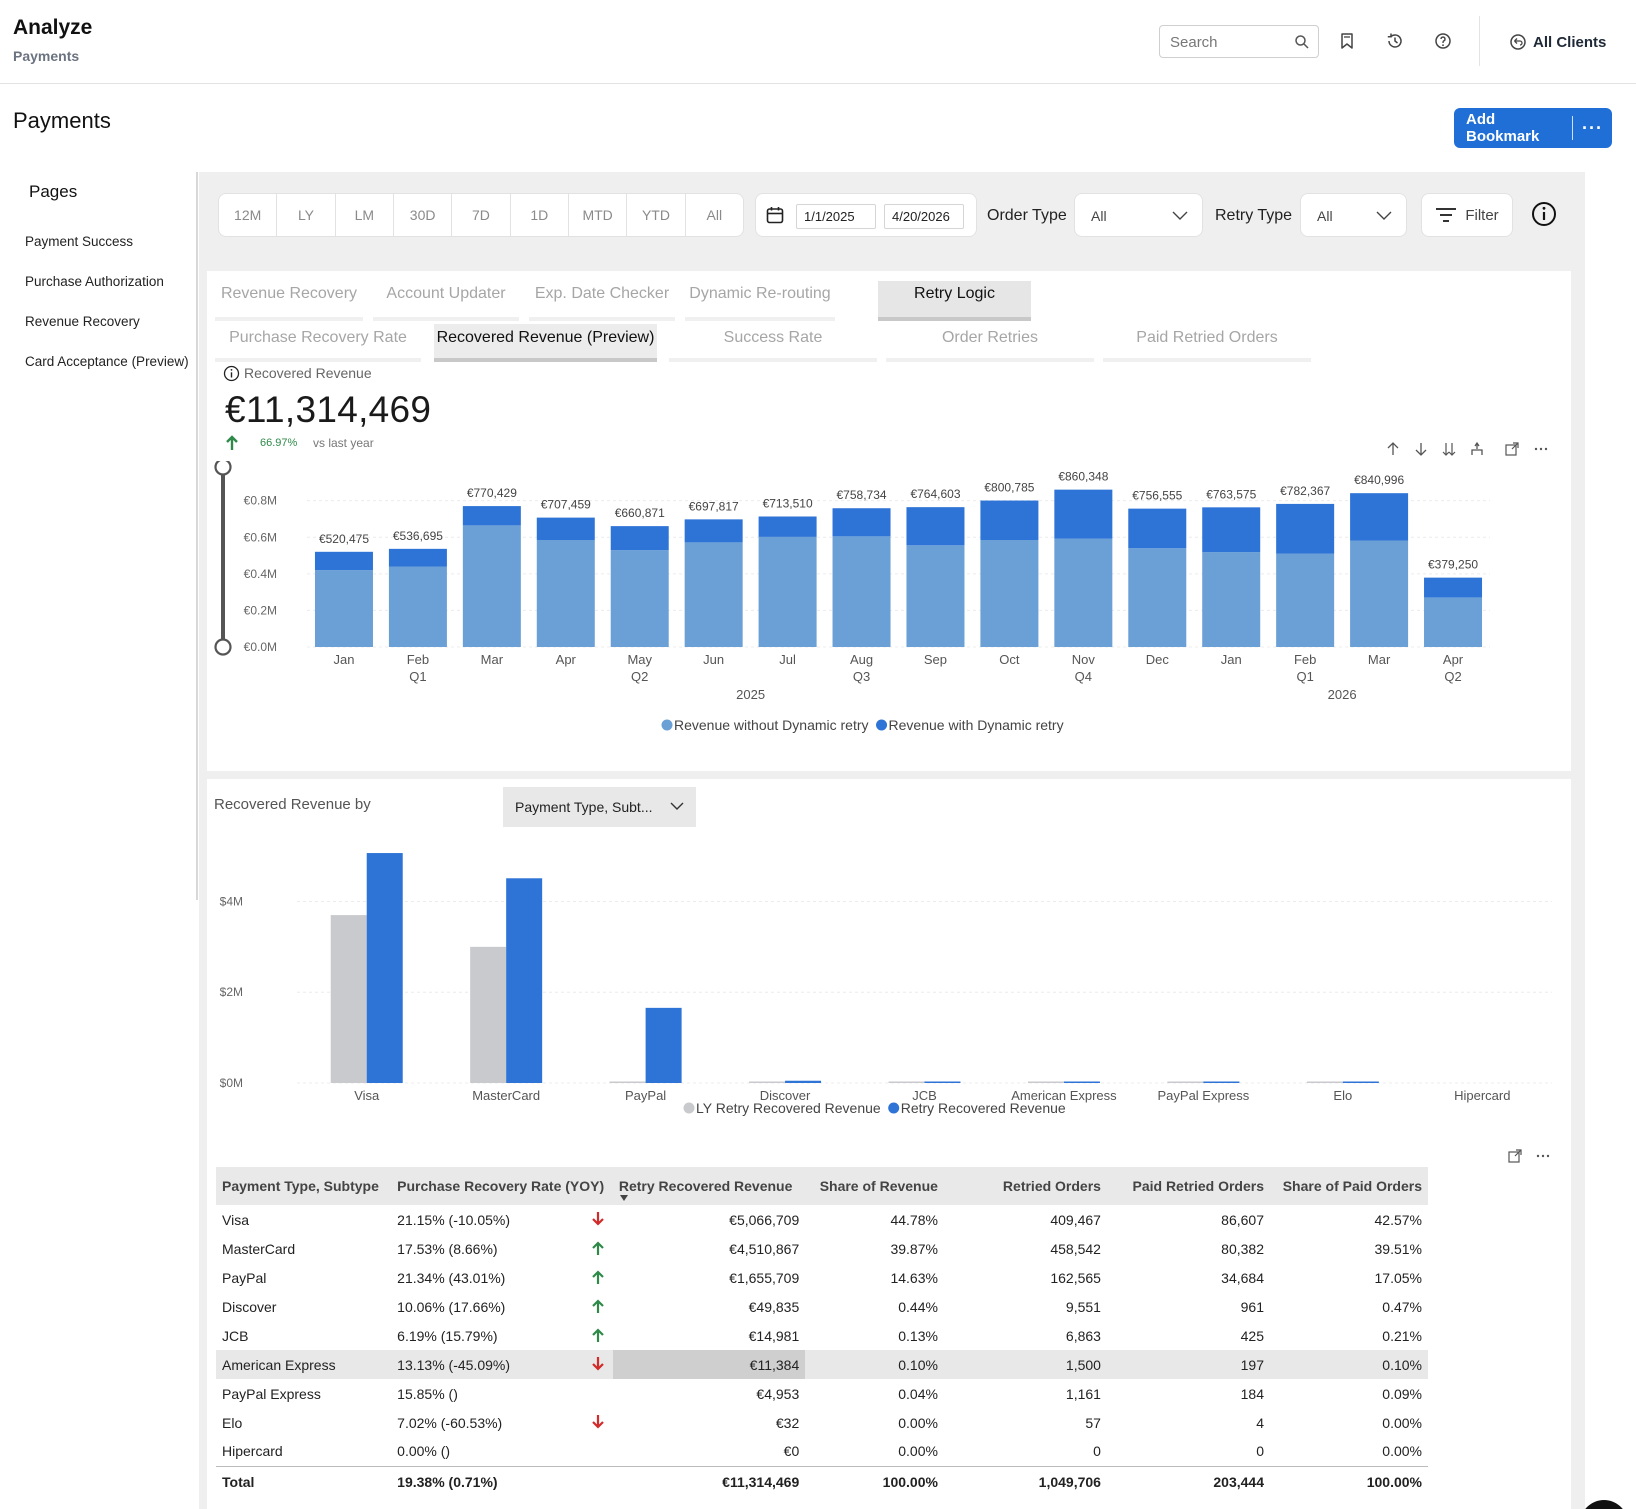  I want to click on retry-type-dropdown: All, so click(1353, 215).